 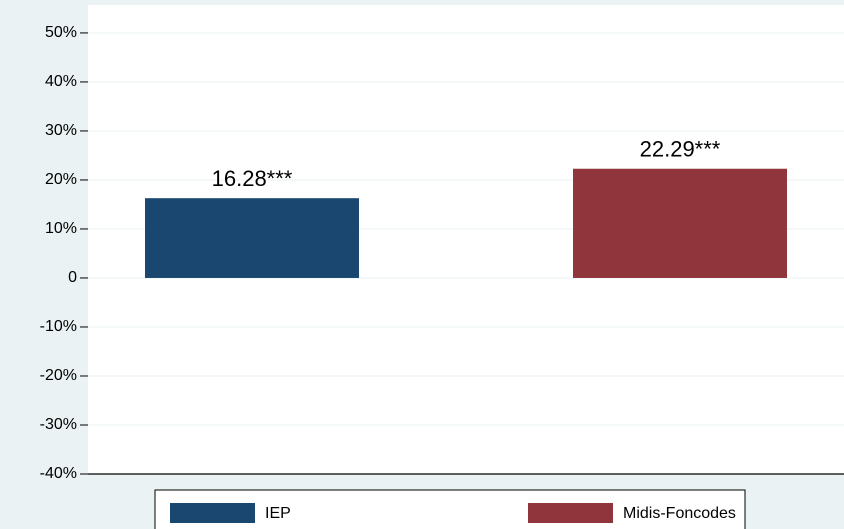 I want to click on y-tick-label: 20%, so click(x=61, y=179).